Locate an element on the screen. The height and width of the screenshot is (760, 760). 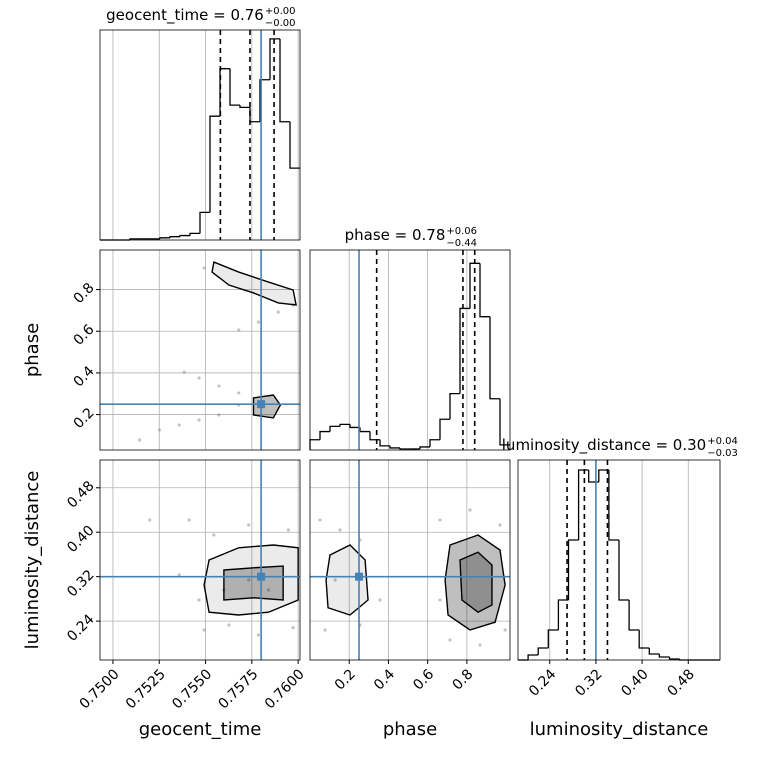
y-tick-label: 0.40 is located at coordinates (80, 539).